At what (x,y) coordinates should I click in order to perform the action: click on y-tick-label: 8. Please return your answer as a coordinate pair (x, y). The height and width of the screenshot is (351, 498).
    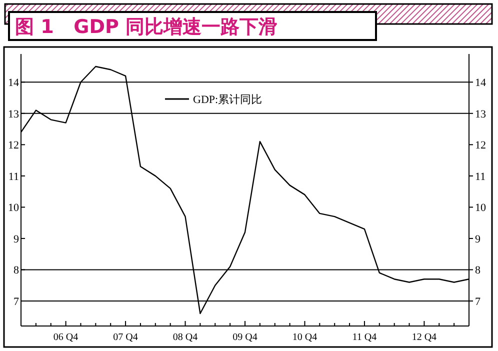
    Looking at the image, I should click on (17, 270).